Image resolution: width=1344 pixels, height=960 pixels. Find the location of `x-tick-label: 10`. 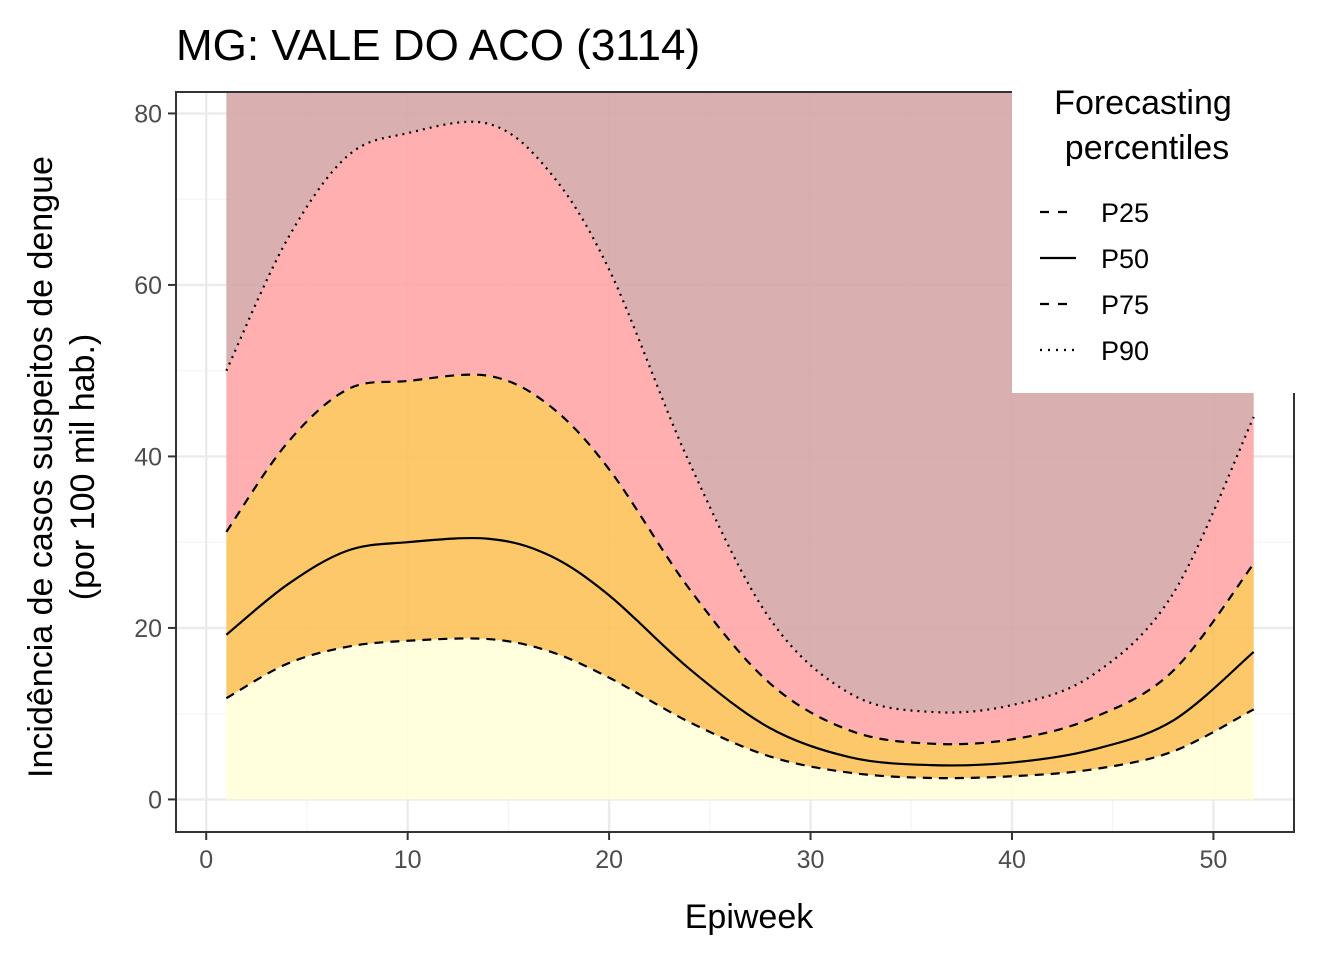

x-tick-label: 10 is located at coordinates (408, 860).